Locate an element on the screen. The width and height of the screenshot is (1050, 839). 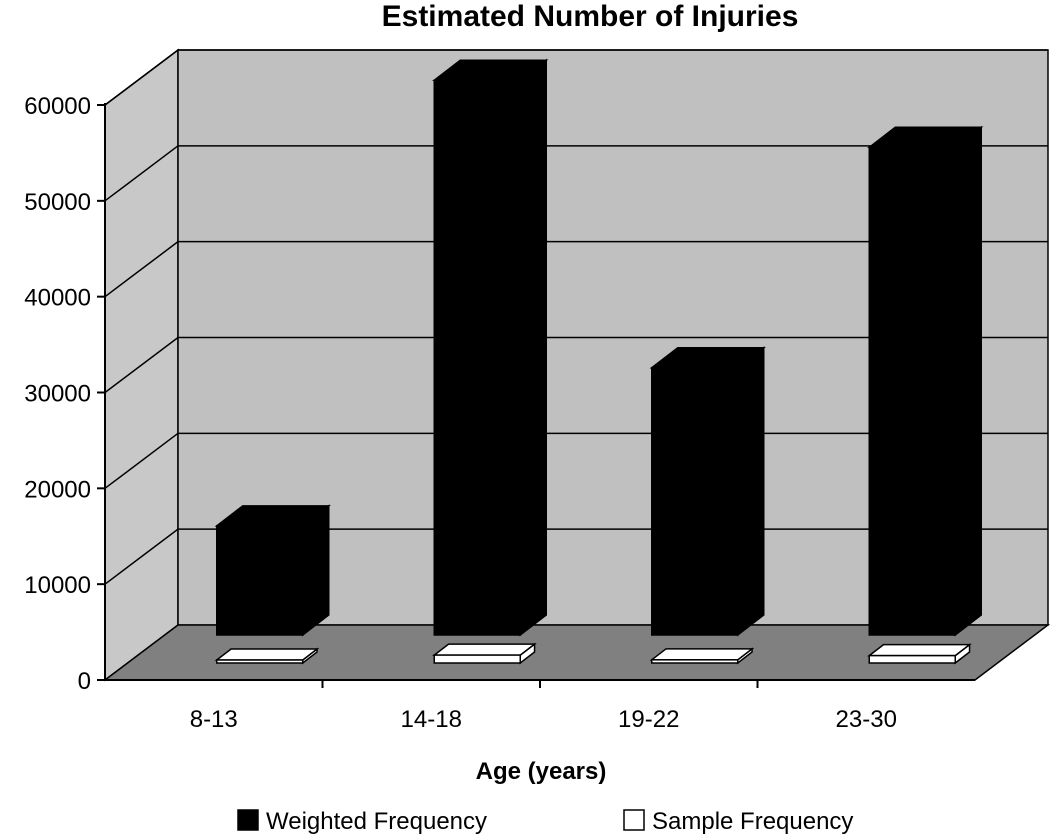
y-tick-label: 30000 is located at coordinates (57, 394).